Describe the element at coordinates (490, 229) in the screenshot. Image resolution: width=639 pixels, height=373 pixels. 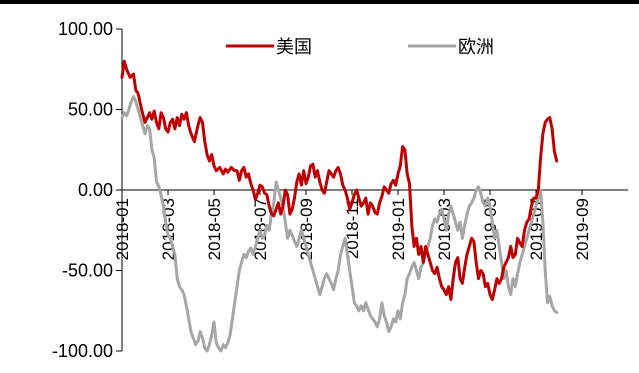
I see `x-tick-label: 2019-05` at that location.